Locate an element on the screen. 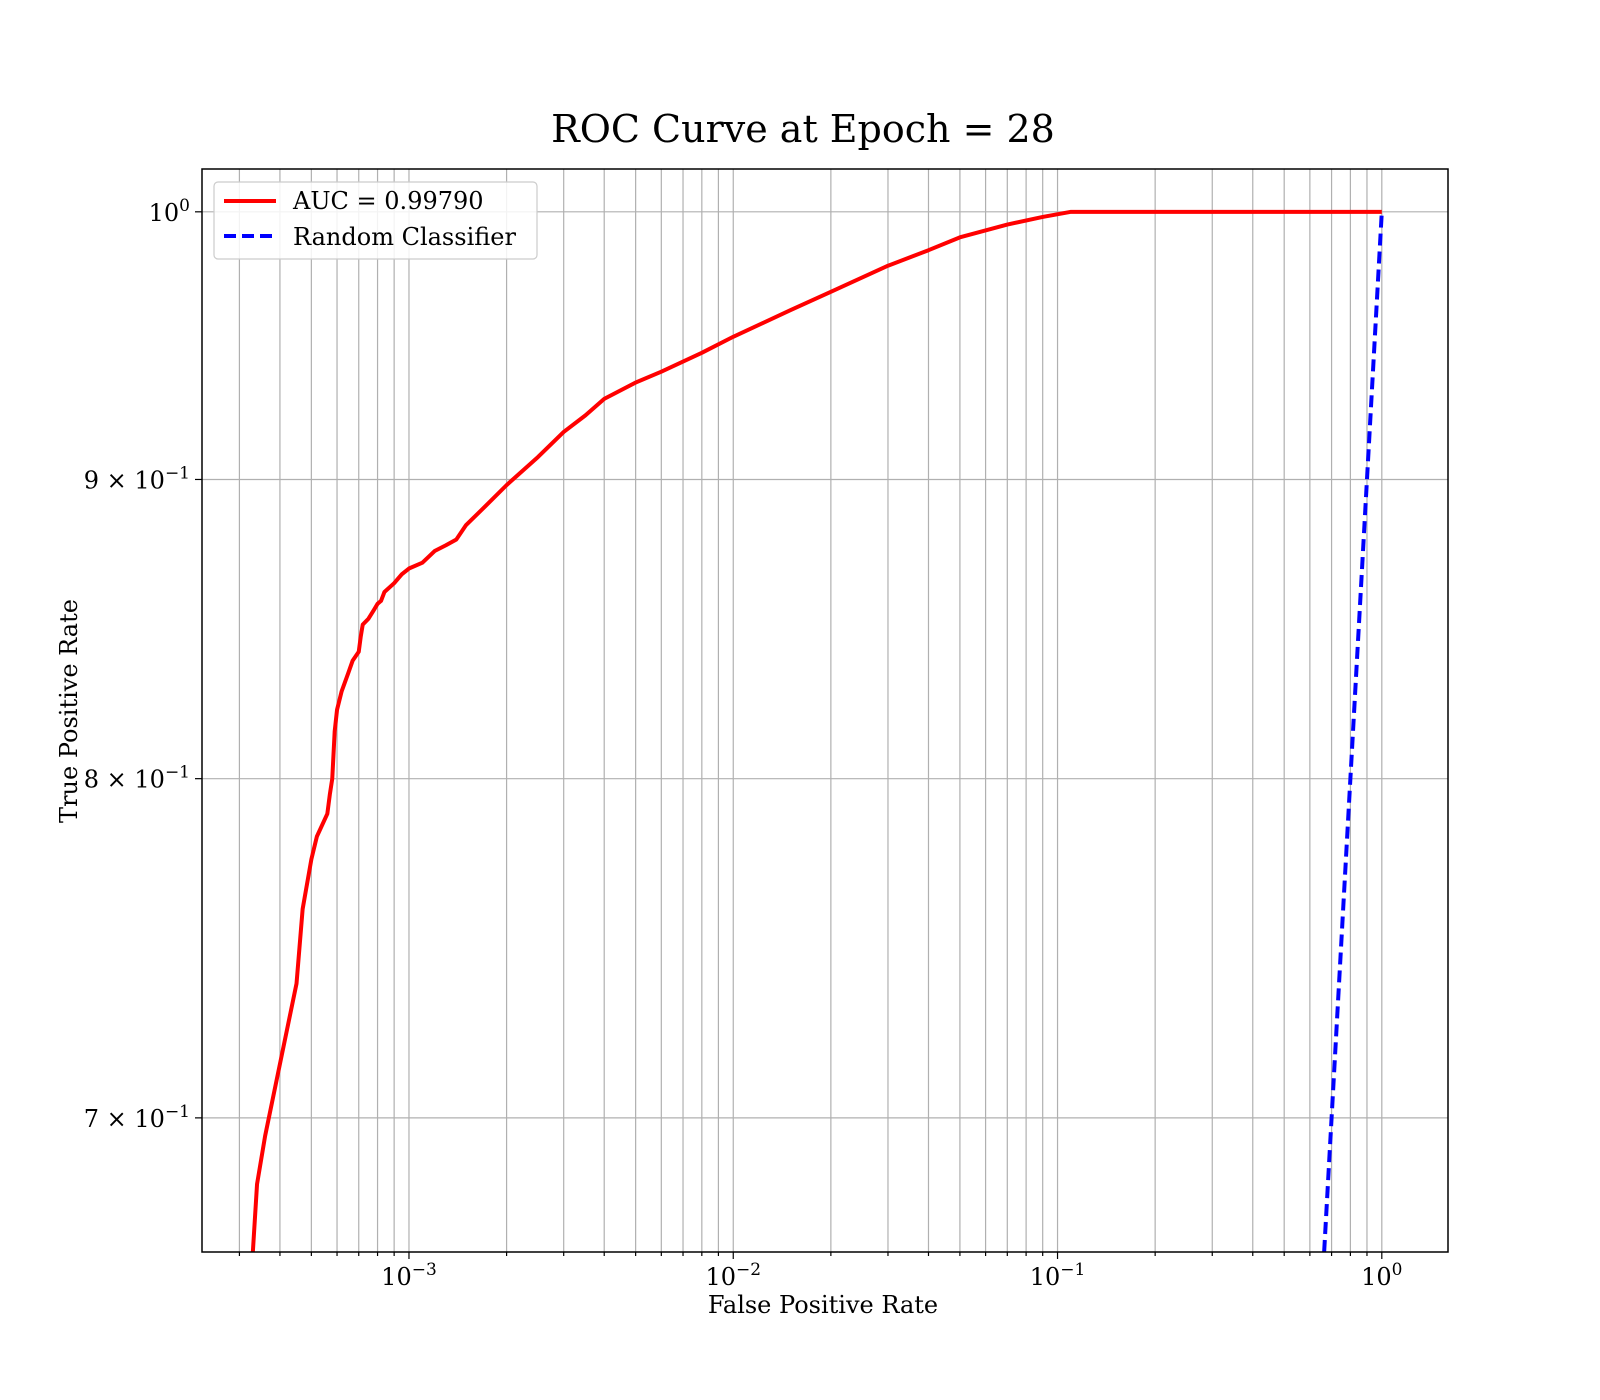 This screenshot has width=1600, height=1400. legend-label-random: Random Classifier is located at coordinates (404, 237).